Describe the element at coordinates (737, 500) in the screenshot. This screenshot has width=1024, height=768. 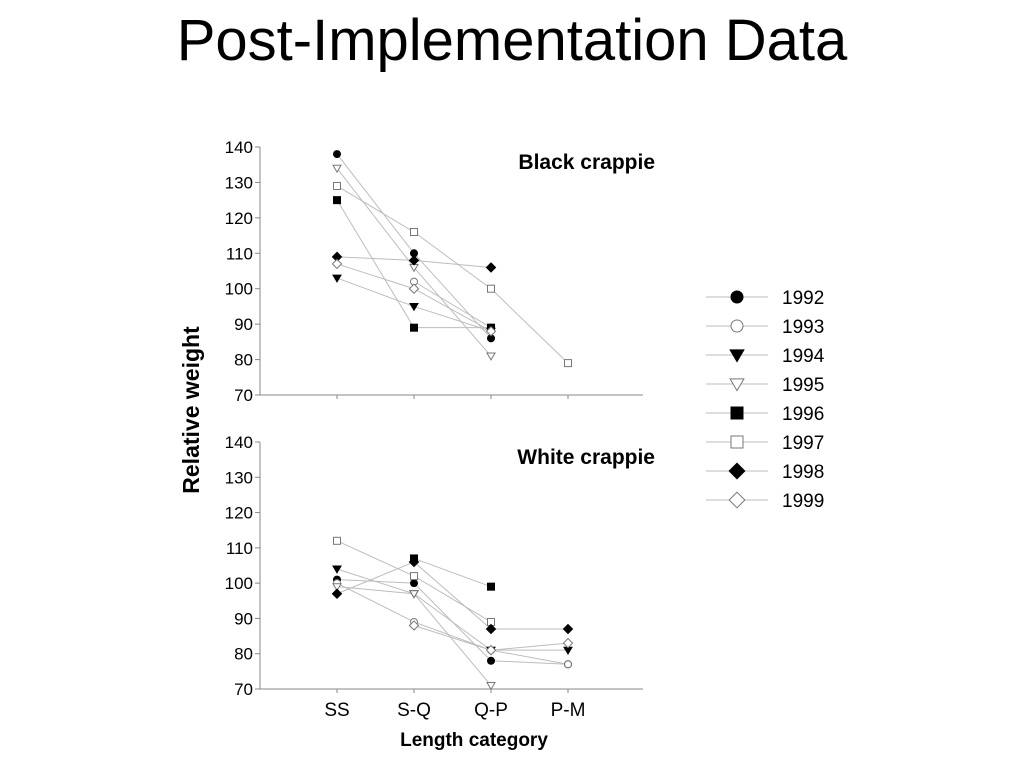
I see `legend-marker-1999` at that location.